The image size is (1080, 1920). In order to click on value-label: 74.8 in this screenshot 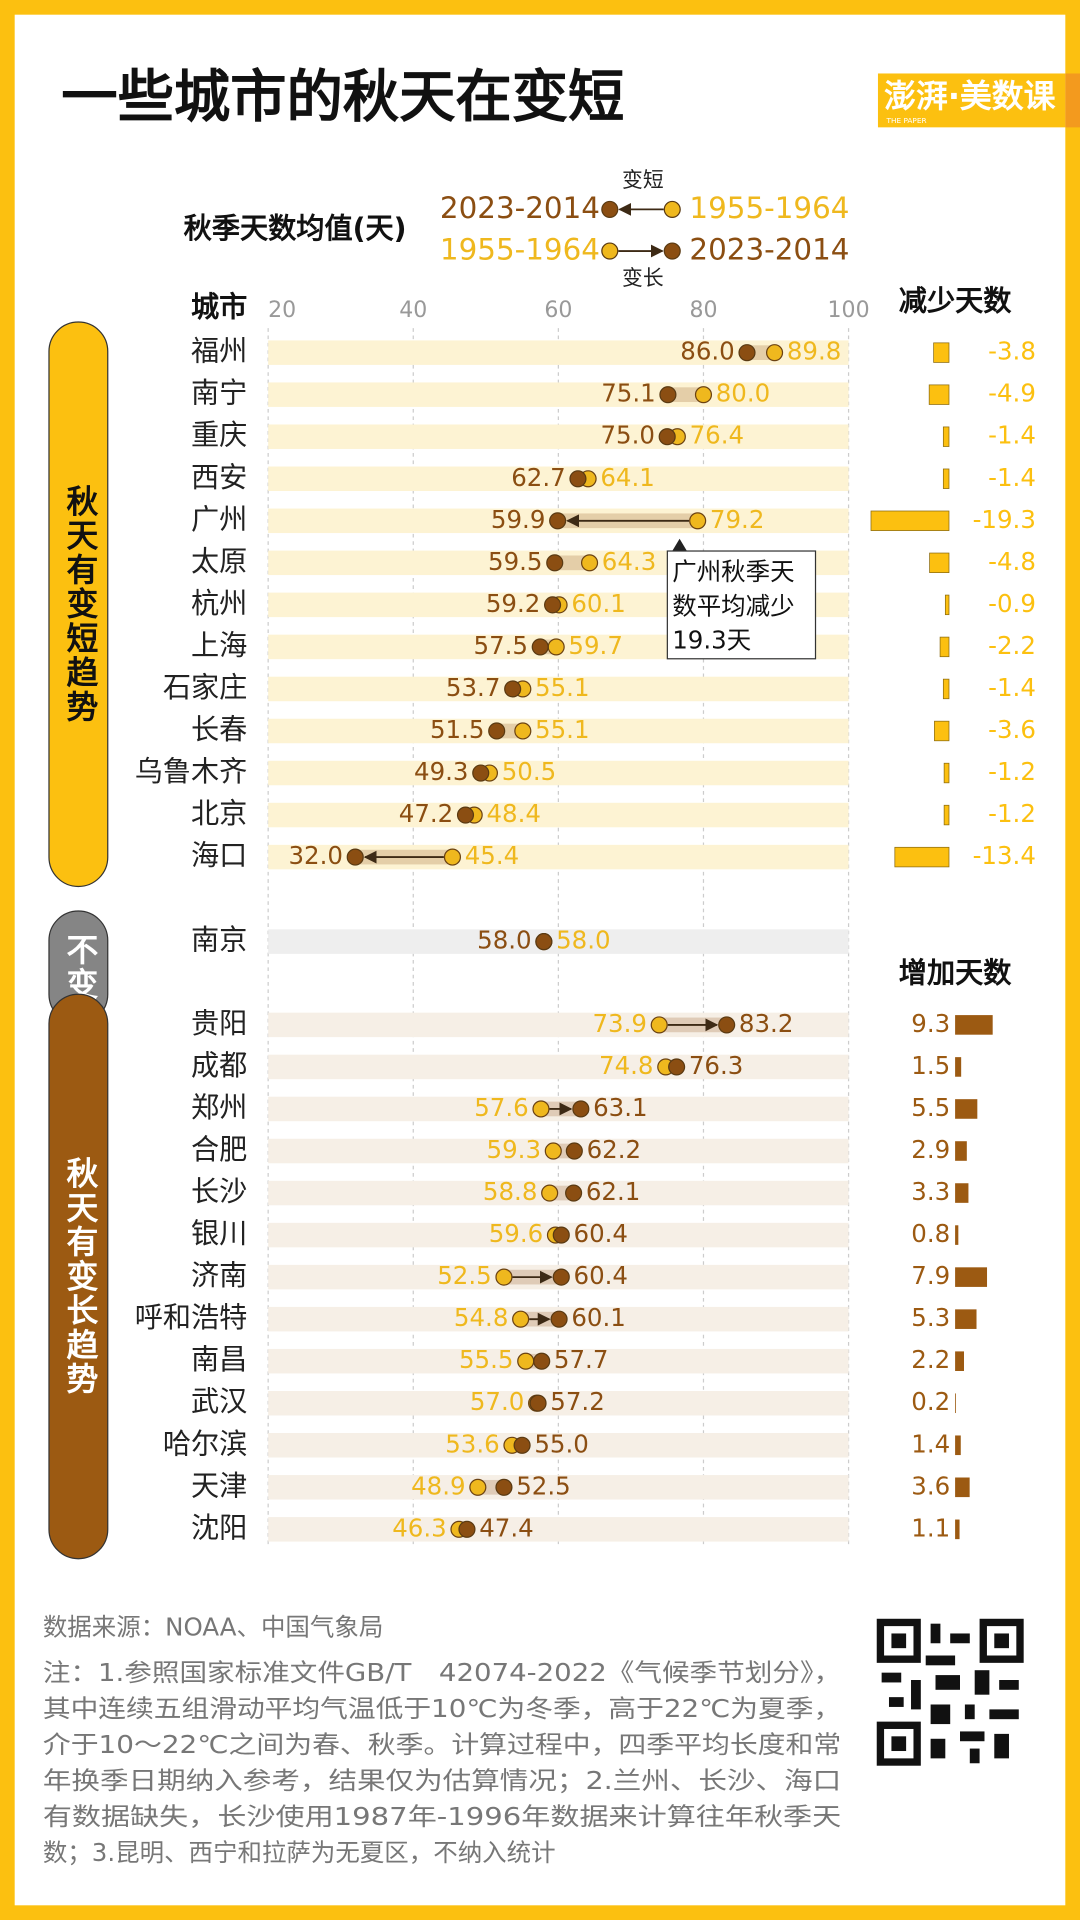, I will do `click(626, 1065)`.